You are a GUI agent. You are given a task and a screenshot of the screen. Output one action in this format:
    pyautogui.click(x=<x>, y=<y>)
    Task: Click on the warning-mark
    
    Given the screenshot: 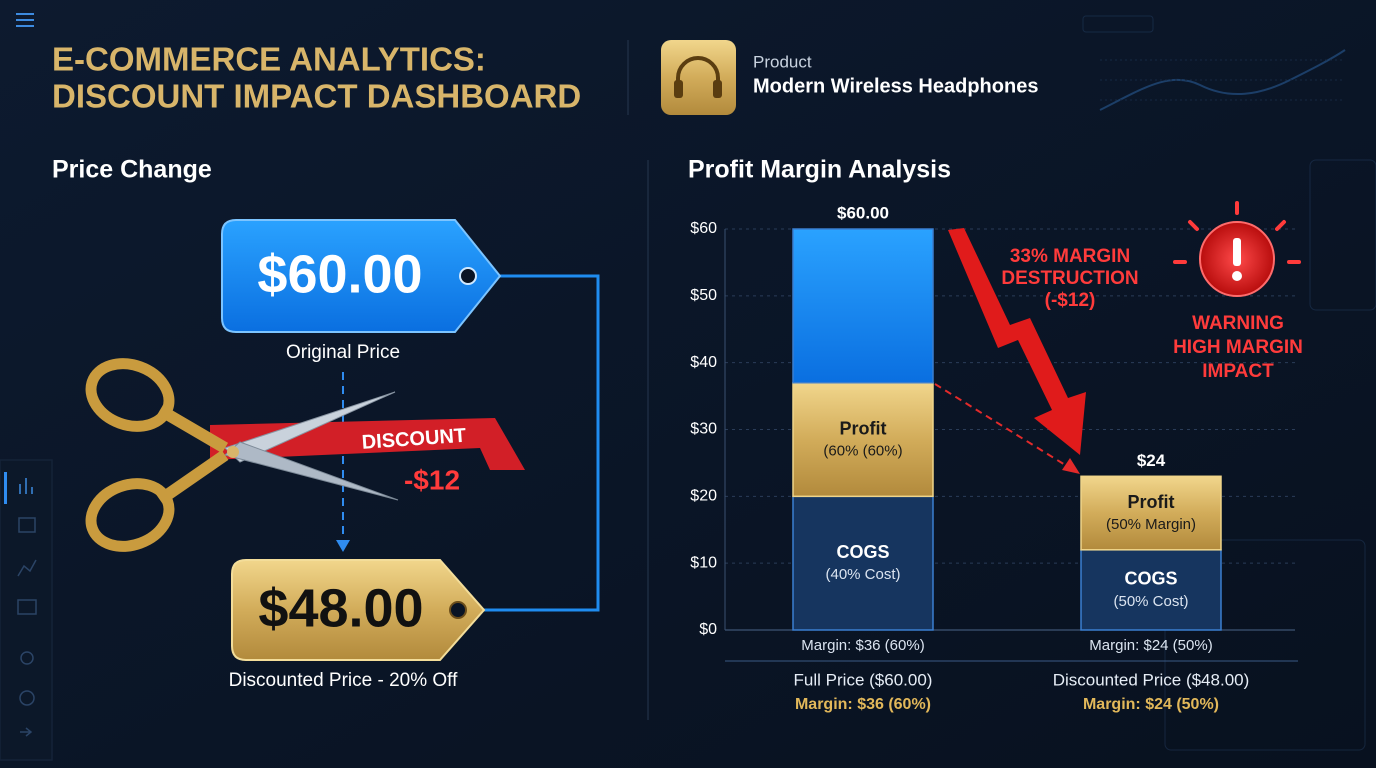 What is the action you would take?
    pyautogui.click(x=1237, y=252)
    